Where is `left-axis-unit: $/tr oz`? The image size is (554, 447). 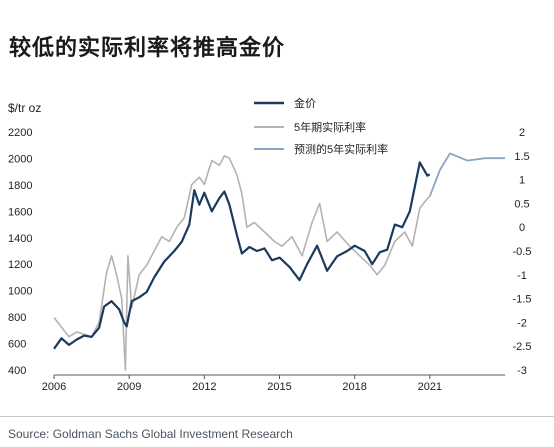 left-axis-unit: $/tr oz is located at coordinates (24, 108).